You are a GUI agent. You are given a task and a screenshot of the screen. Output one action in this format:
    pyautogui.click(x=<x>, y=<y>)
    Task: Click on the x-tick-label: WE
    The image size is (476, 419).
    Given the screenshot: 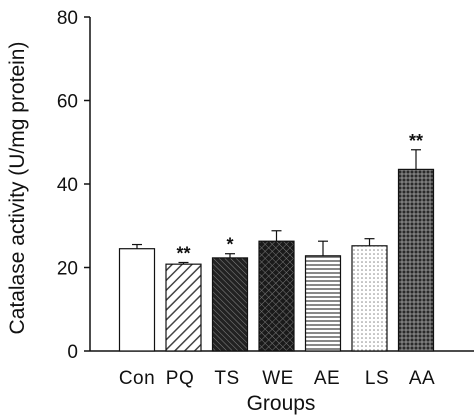 What is the action you would take?
    pyautogui.click(x=278, y=378)
    